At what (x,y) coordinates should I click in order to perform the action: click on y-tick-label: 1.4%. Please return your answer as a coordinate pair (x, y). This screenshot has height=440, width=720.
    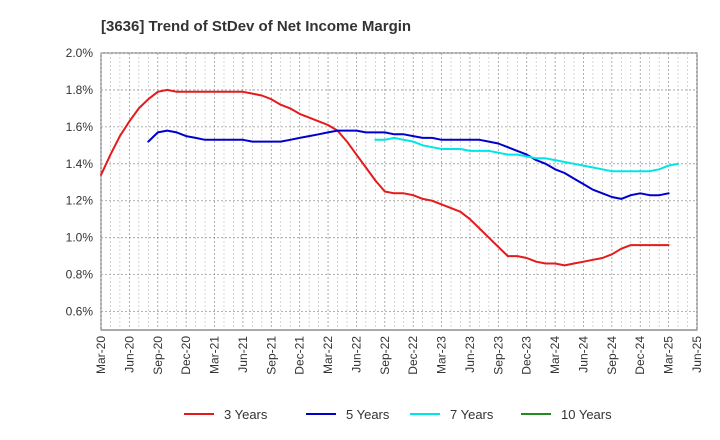
    Looking at the image, I should click on (80, 164).